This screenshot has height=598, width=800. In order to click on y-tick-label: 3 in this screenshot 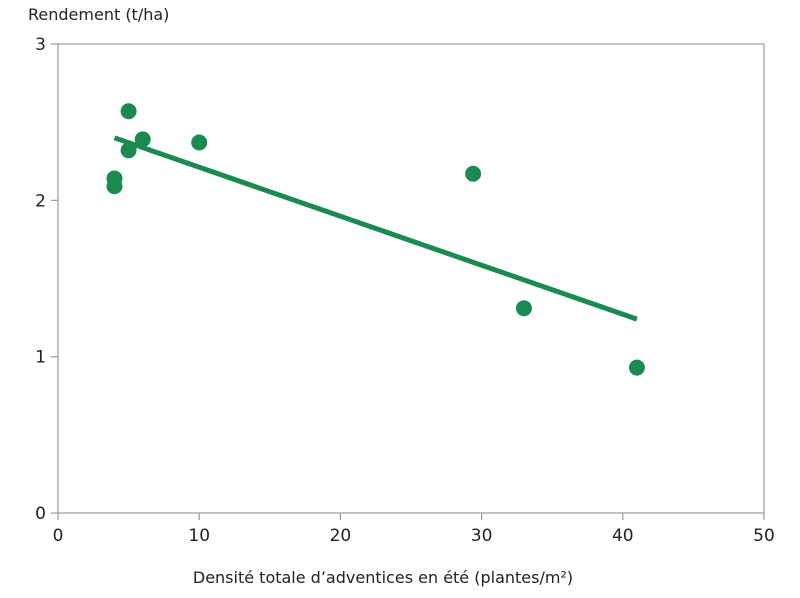, I will do `click(40, 45)`.